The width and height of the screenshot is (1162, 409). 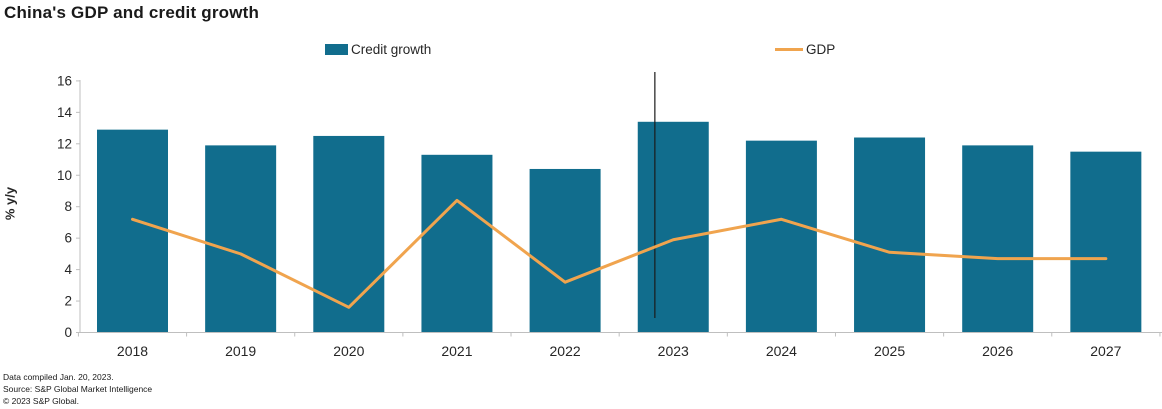 What do you see at coordinates (132, 12) in the screenshot?
I see `chart-title: China's GDP and credit growth` at bounding box center [132, 12].